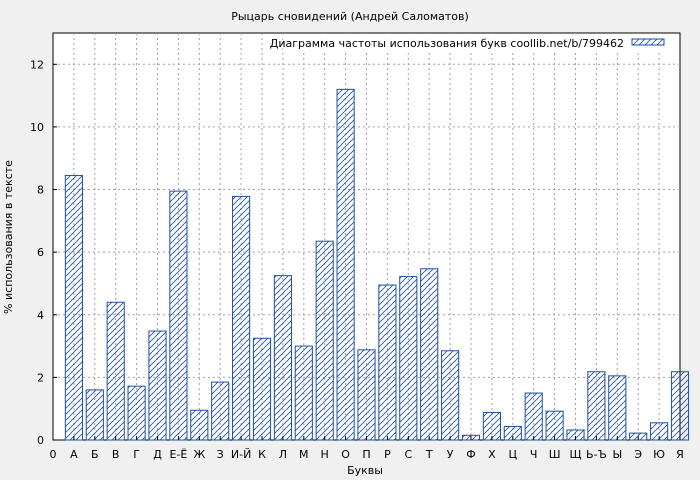 The width and height of the screenshot is (700, 480). What do you see at coordinates (241, 454) in the screenshot?
I see `x-tick-label: И-Й` at bounding box center [241, 454].